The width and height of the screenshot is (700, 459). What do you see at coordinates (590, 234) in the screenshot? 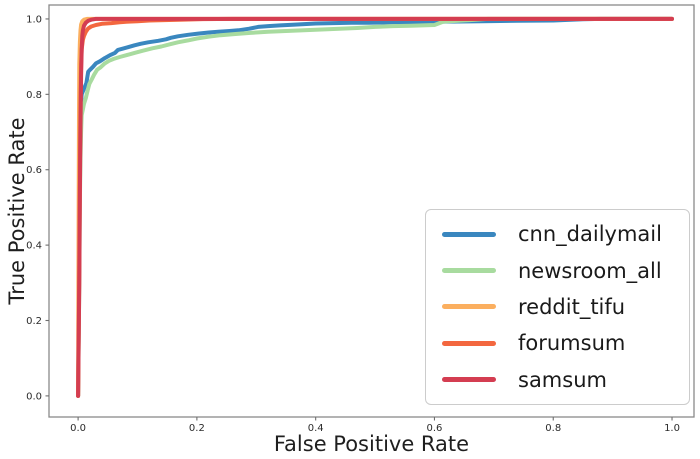
I see `legend-label-cnn_dailymail: cnn_dailymail` at bounding box center [590, 234].